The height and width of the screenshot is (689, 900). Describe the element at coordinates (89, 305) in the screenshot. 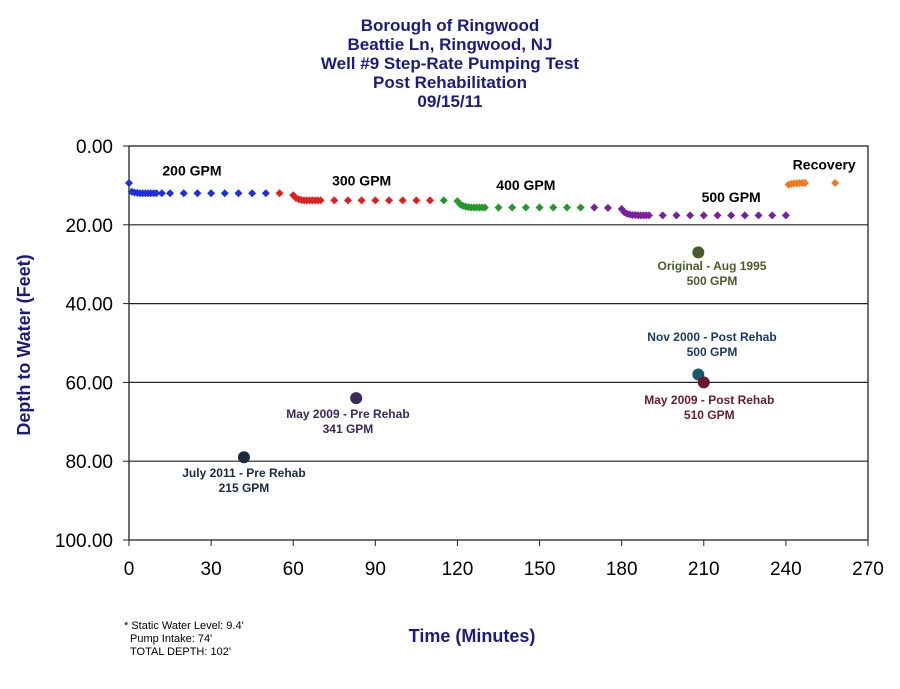

I see `y-tick-label: 40.00` at that location.